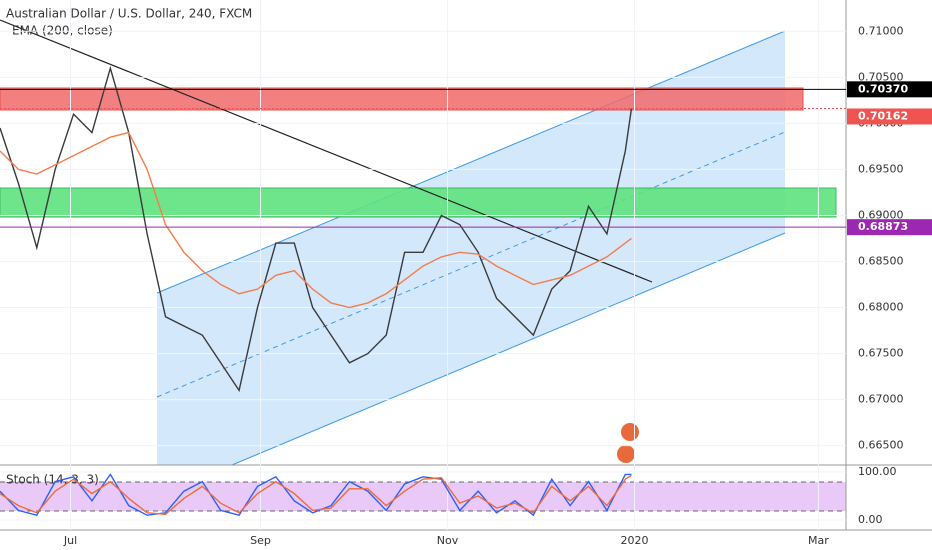  Describe the element at coordinates (448, 540) in the screenshot. I see `x-tick-label: Nov` at that location.